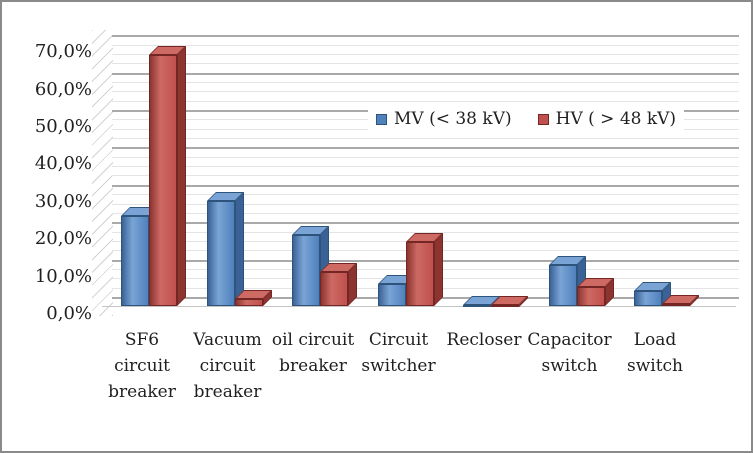 The image size is (753, 453). Describe the element at coordinates (63, 201) in the screenshot. I see `y-axis-tick-label: 30,0%` at that location.